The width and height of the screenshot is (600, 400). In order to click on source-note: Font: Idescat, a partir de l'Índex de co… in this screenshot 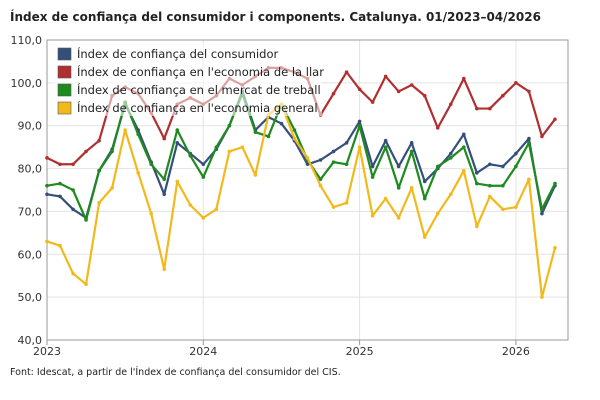, I will do `click(175, 372)`.